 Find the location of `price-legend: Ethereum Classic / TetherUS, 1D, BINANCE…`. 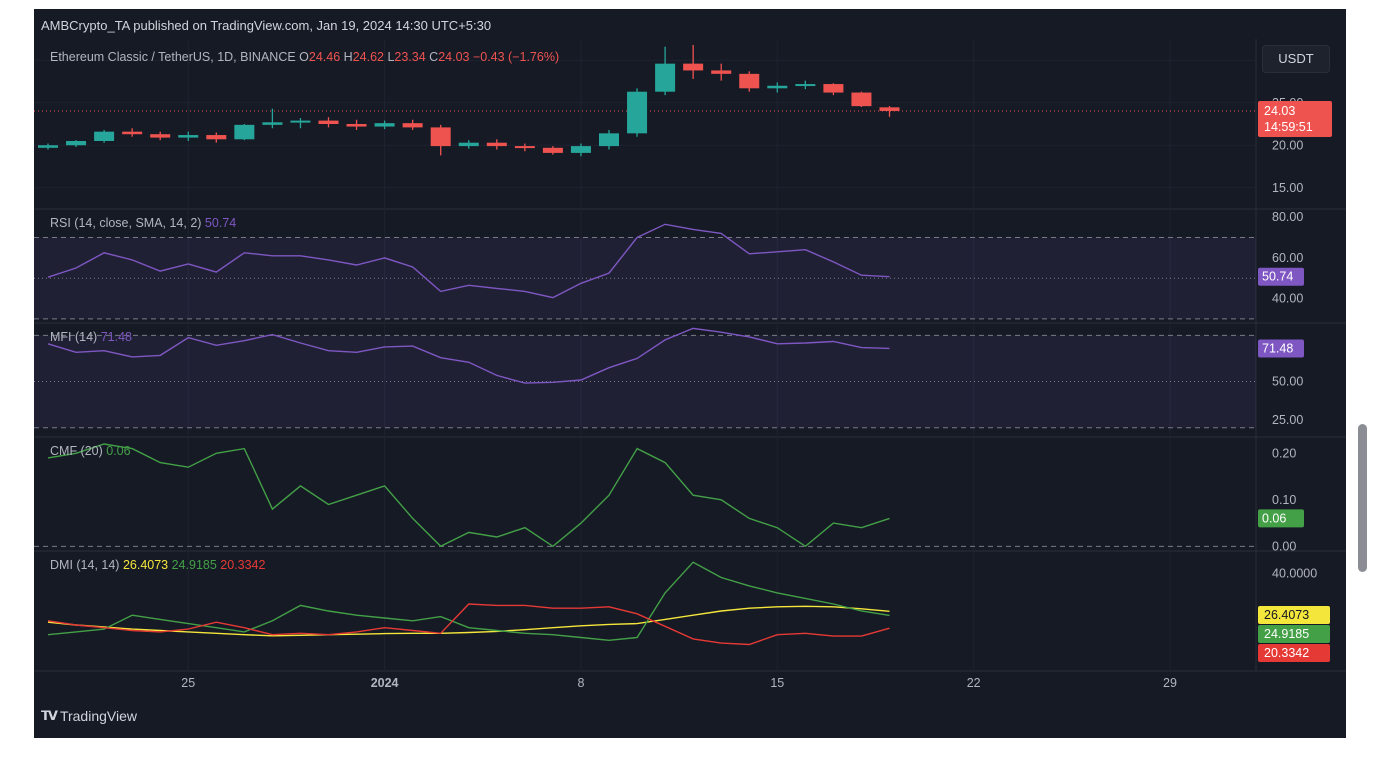

price-legend: Ethereum Classic / TetherUS, 1D, BINANCE… is located at coordinates (304, 57).